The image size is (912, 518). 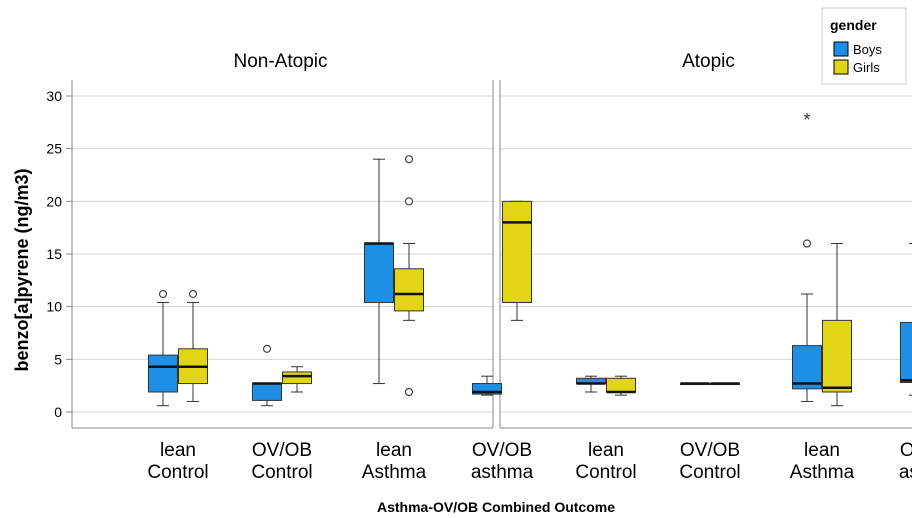 I want to click on panel-title: Non-Atopic, so click(x=281, y=61).